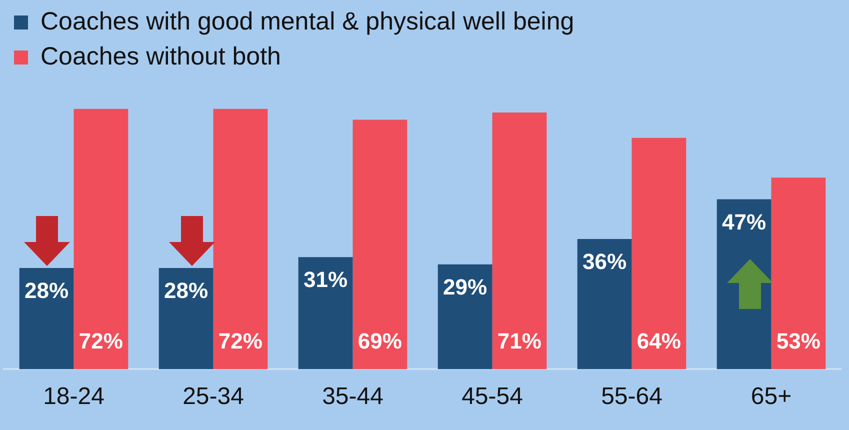 The image size is (849, 430). I want to click on x-tick-label: 55-64, so click(631, 396).